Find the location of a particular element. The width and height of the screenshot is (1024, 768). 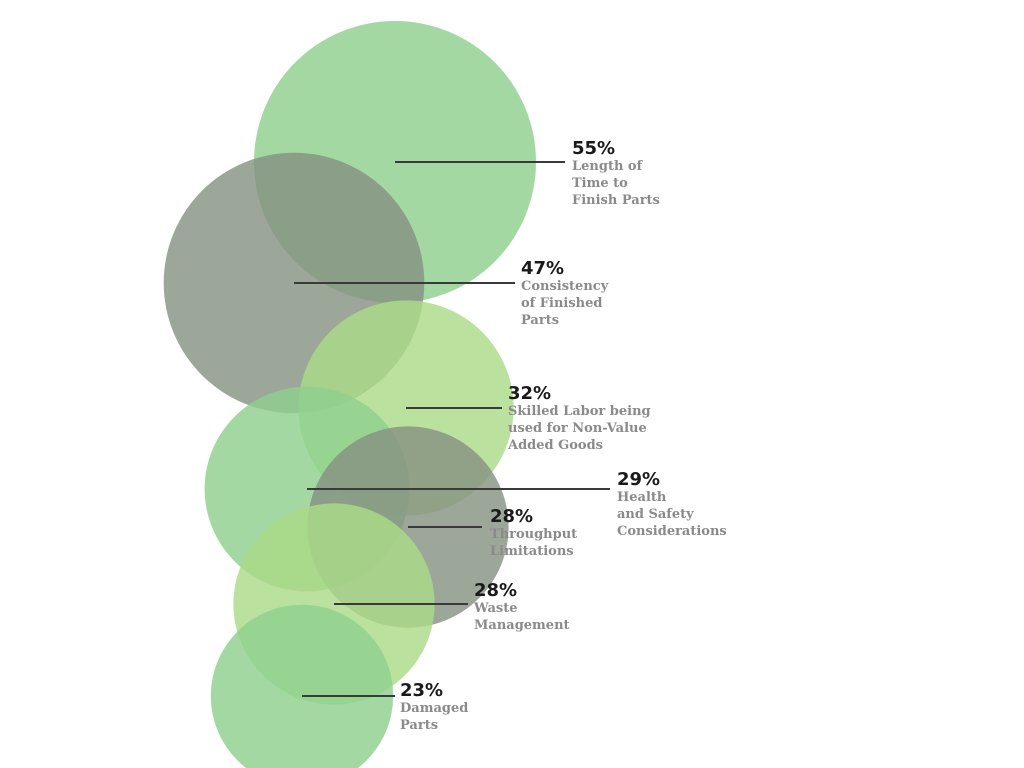

value-label-7: 23% is located at coordinates (421, 690).